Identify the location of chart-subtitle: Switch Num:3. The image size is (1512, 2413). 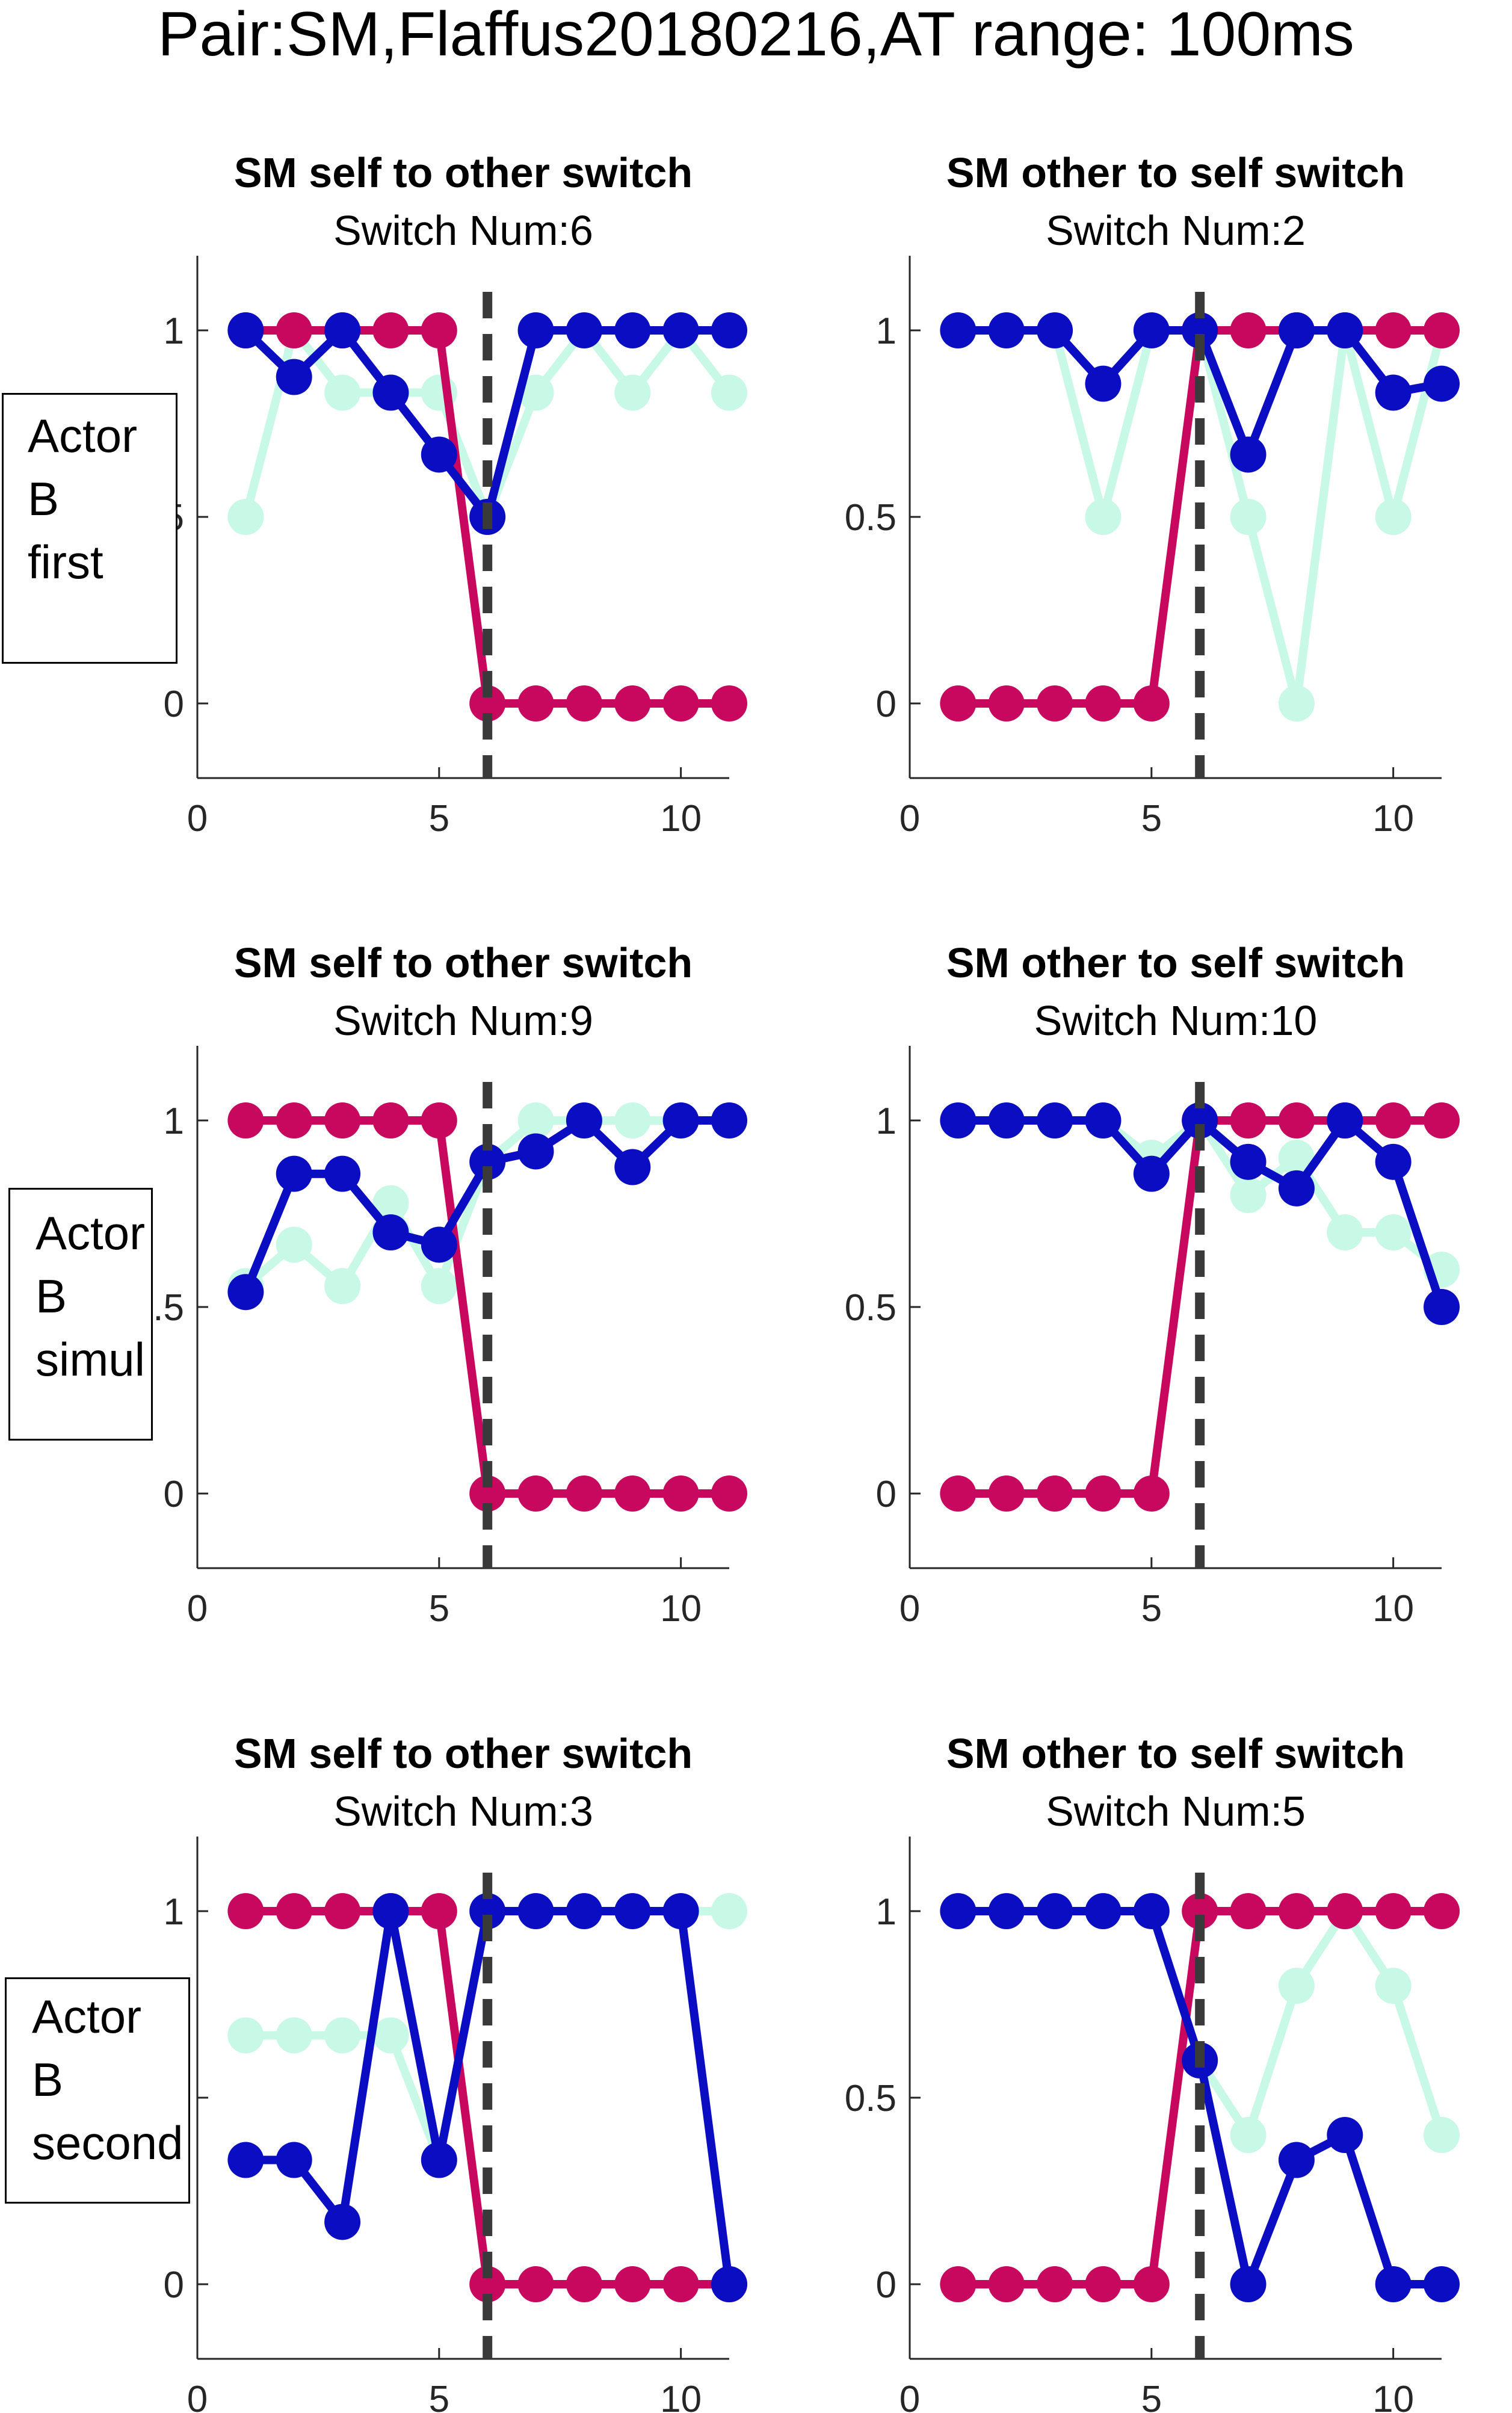
(463, 1811).